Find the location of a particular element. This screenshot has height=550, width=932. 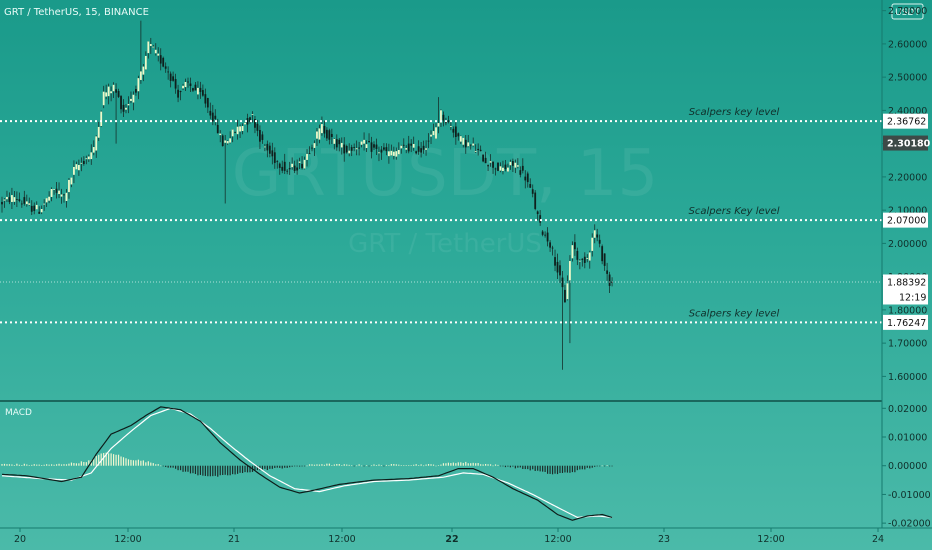

time-axis: 20 12:00 21 12:00 22 12:00 23 12:00 24 is located at coordinates (449, 536).